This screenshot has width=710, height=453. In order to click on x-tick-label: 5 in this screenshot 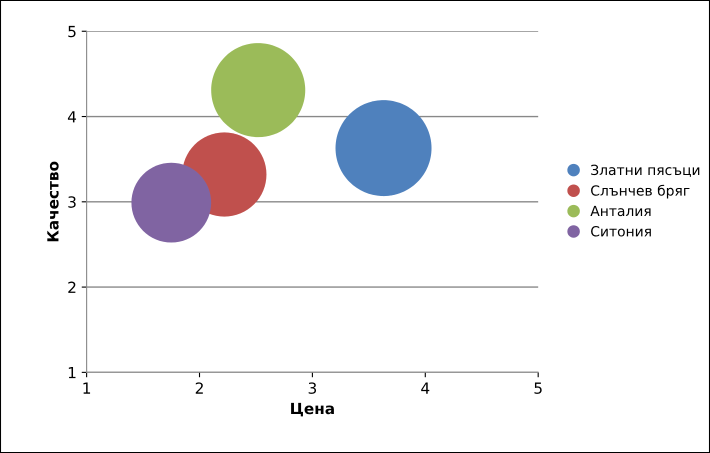, I will do `click(538, 388)`.